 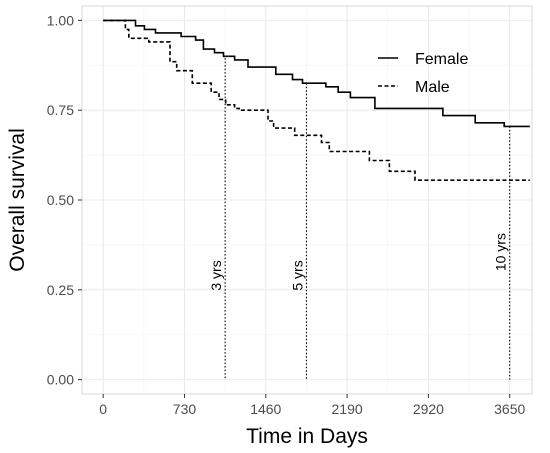 What do you see at coordinates (307, 436) in the screenshot?
I see `x-axis-title: Time in Days` at bounding box center [307, 436].